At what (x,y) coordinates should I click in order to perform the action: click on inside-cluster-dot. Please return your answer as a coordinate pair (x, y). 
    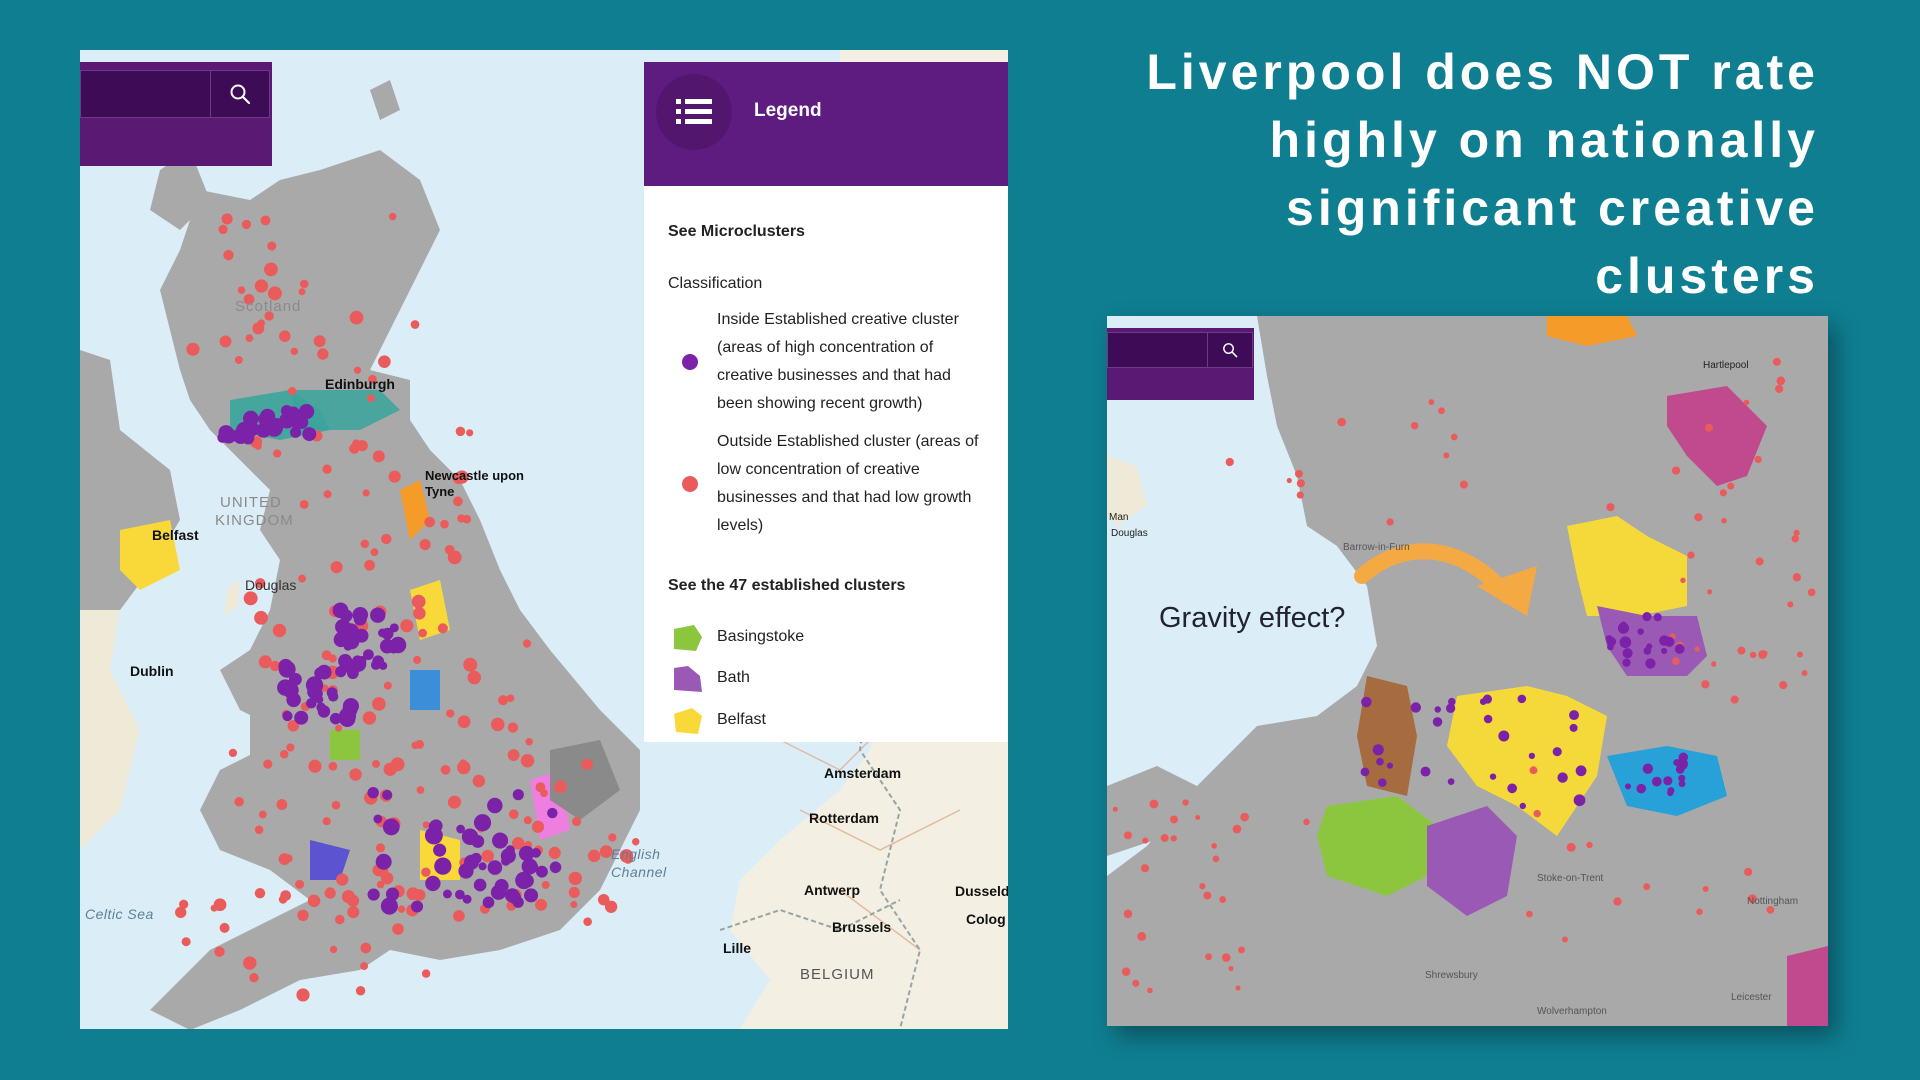
    Looking at the image, I should click on (690, 362).